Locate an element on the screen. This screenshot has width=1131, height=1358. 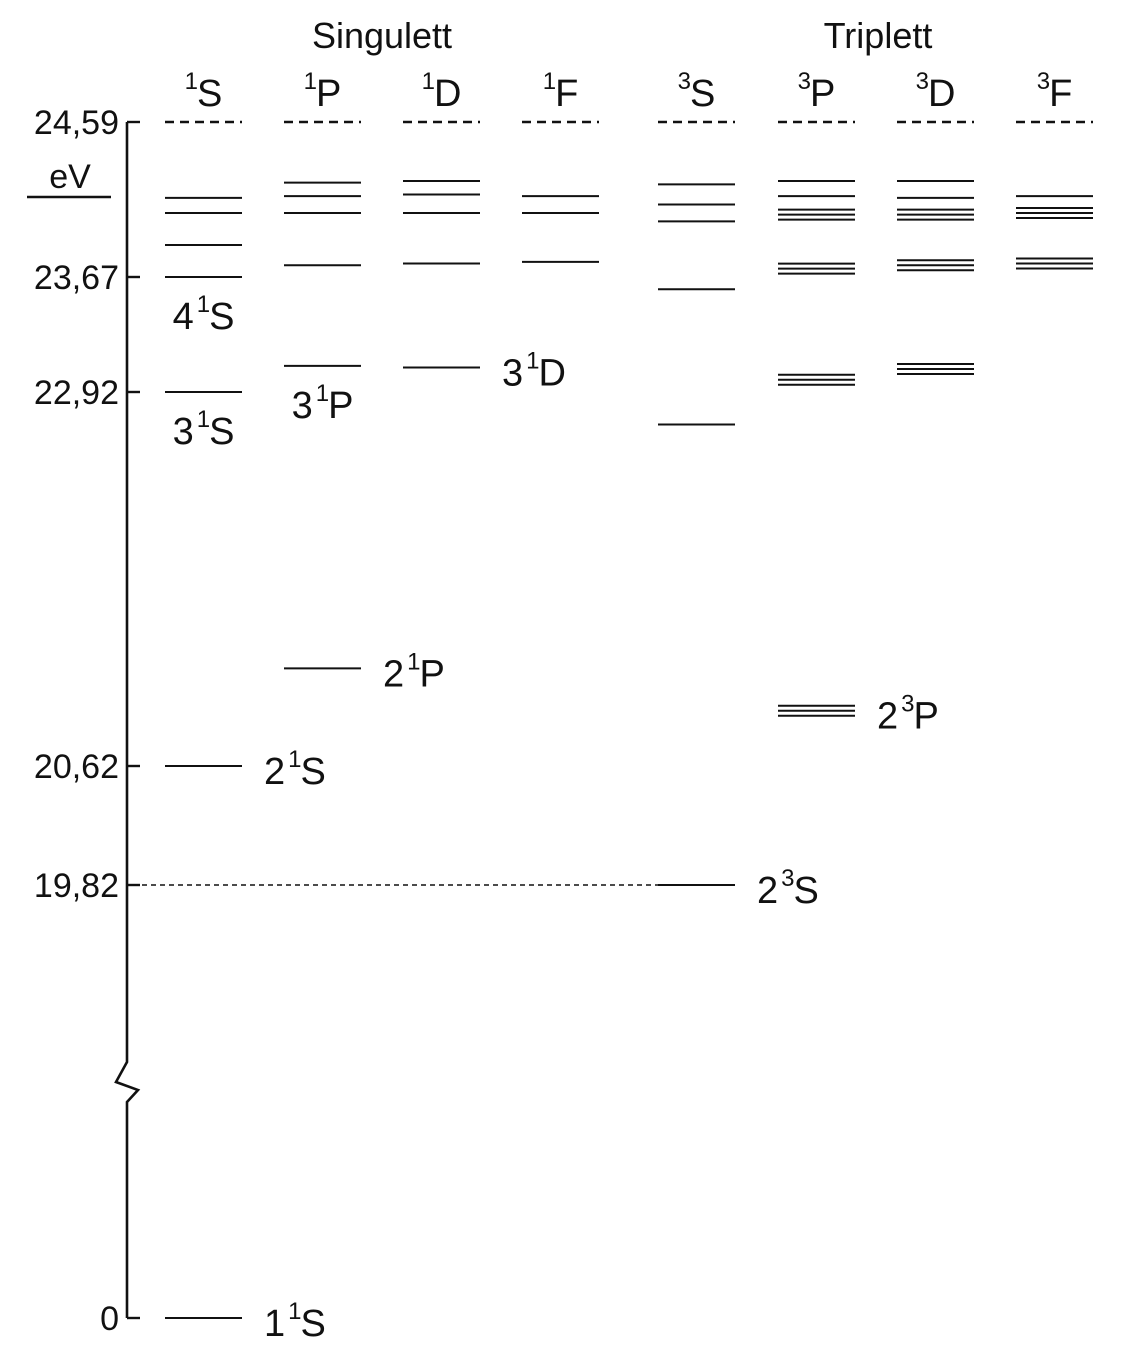
axis-tick-label: 22,92 is located at coordinates (76, 393).